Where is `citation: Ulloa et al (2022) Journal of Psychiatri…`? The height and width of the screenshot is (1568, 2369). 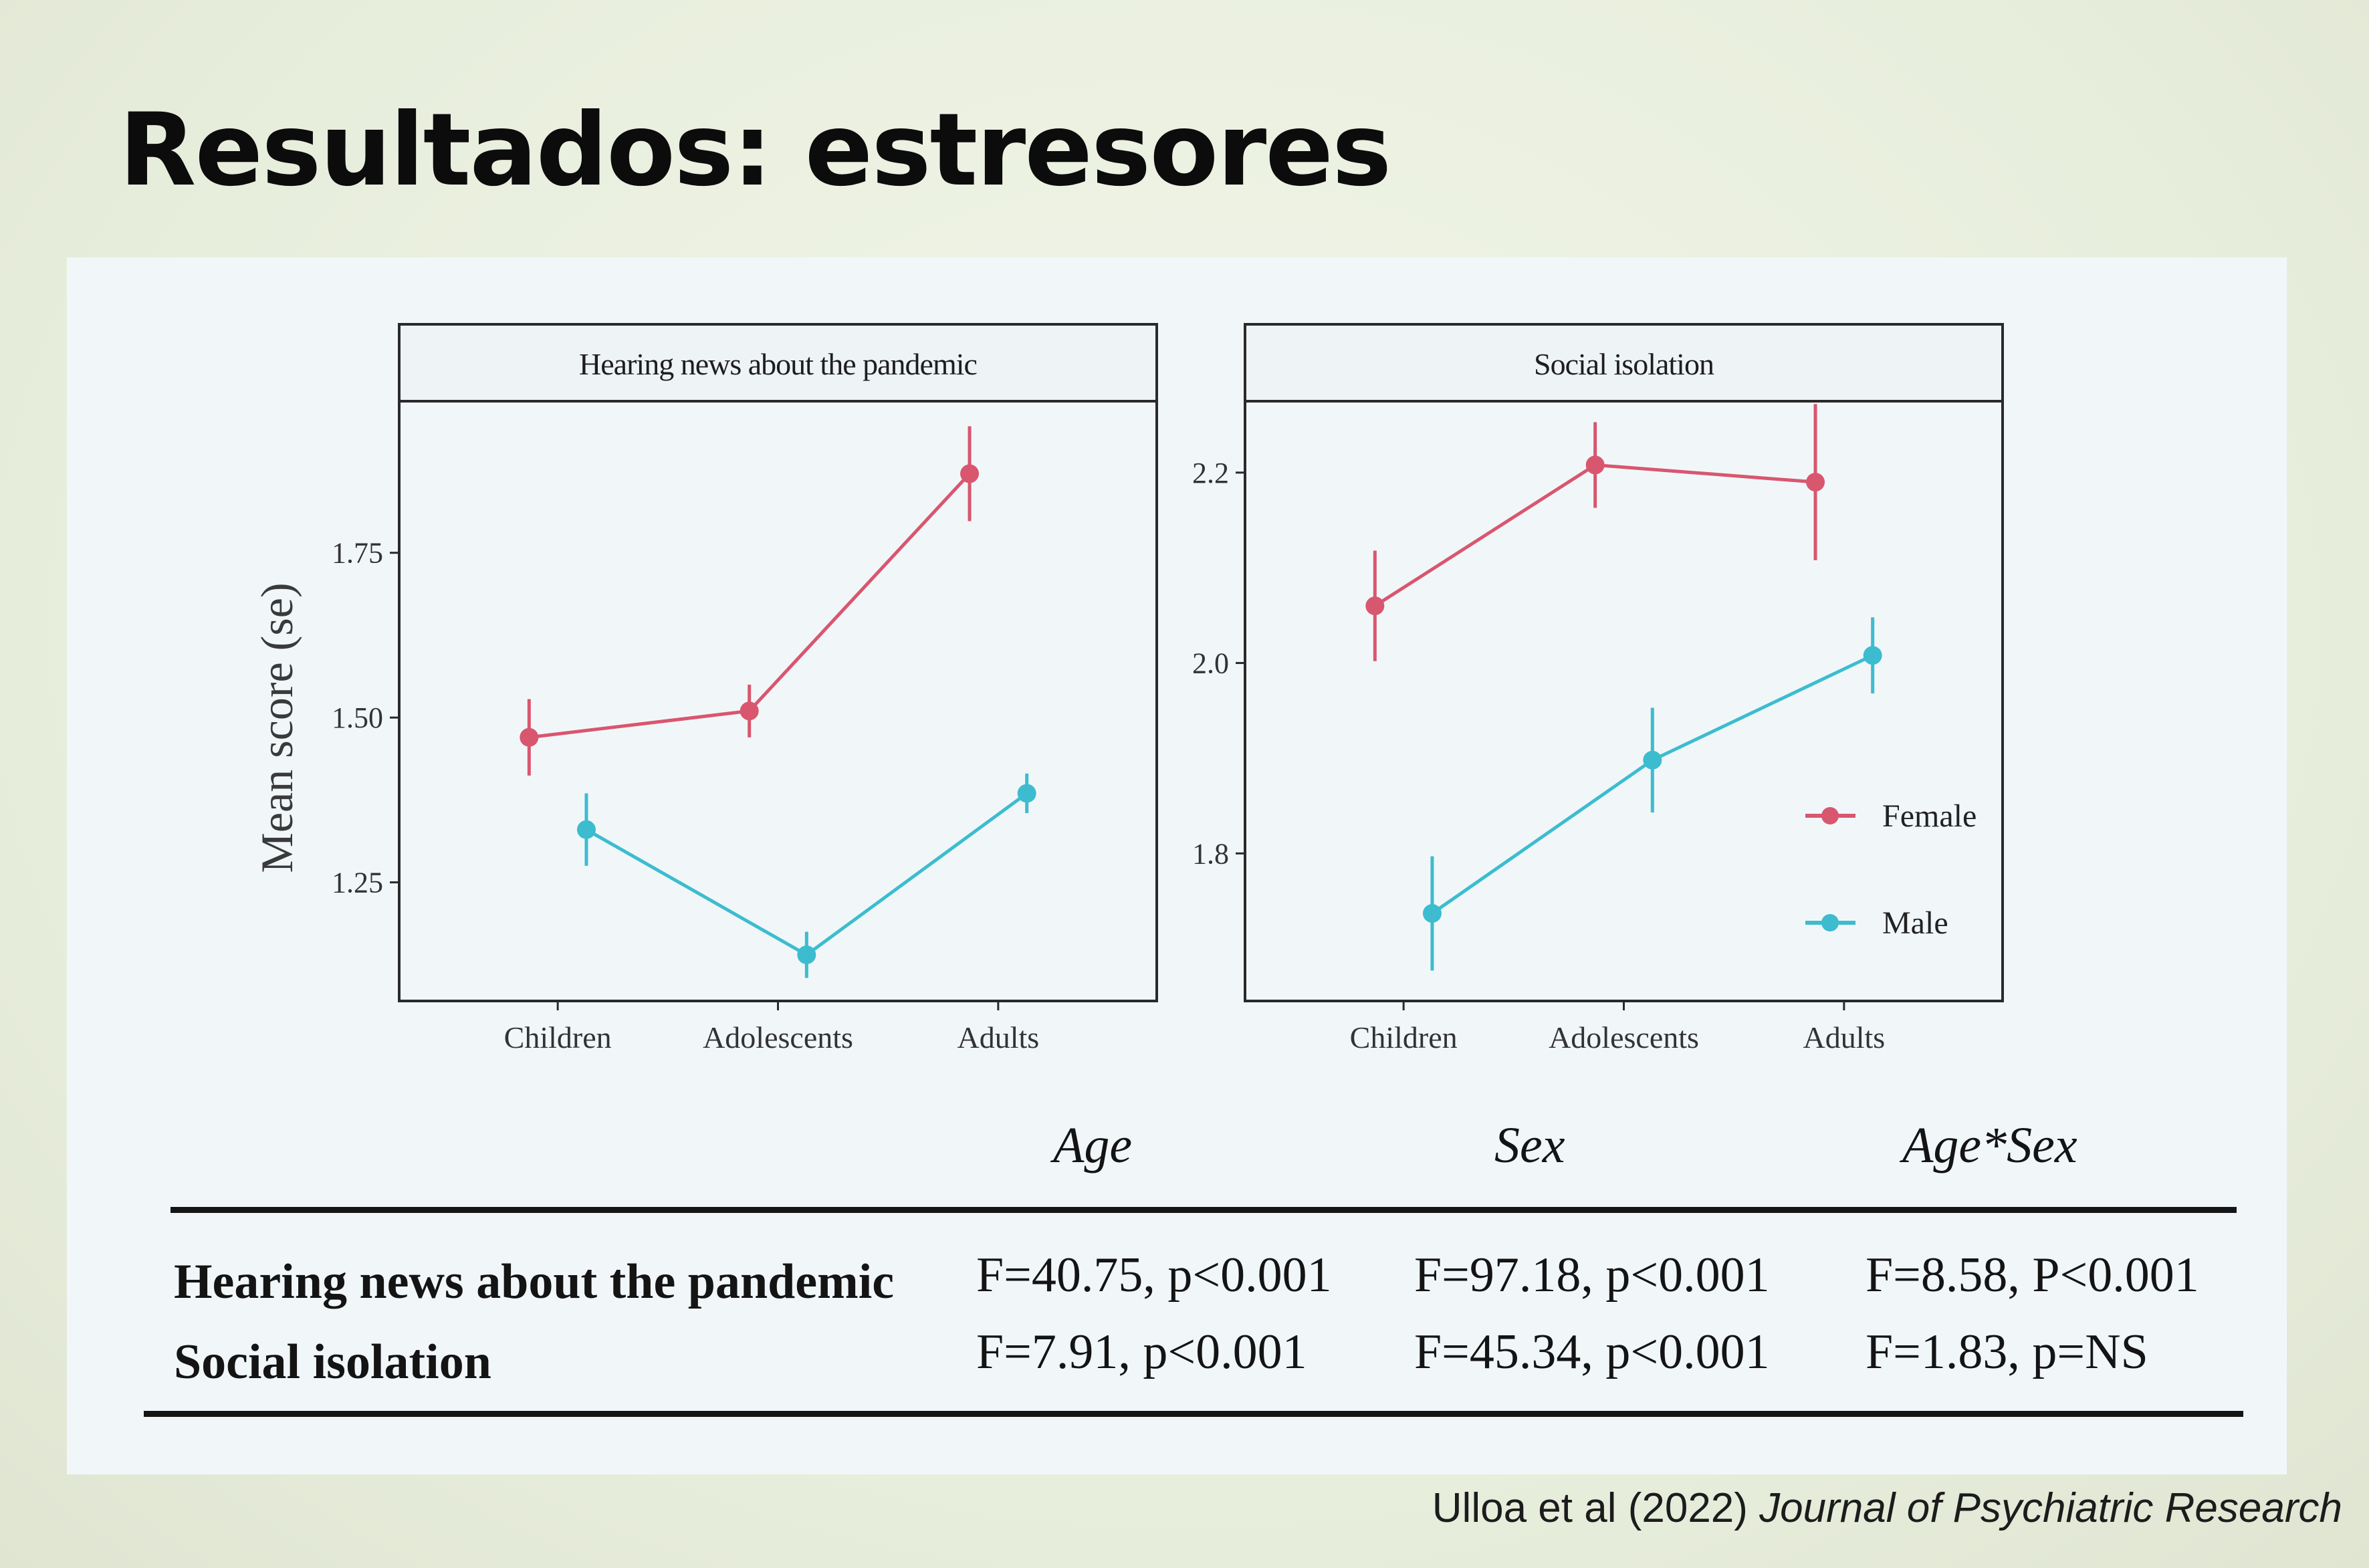
citation: Ulloa et al (2022) Journal of Psychiatri… is located at coordinates (1887, 1508).